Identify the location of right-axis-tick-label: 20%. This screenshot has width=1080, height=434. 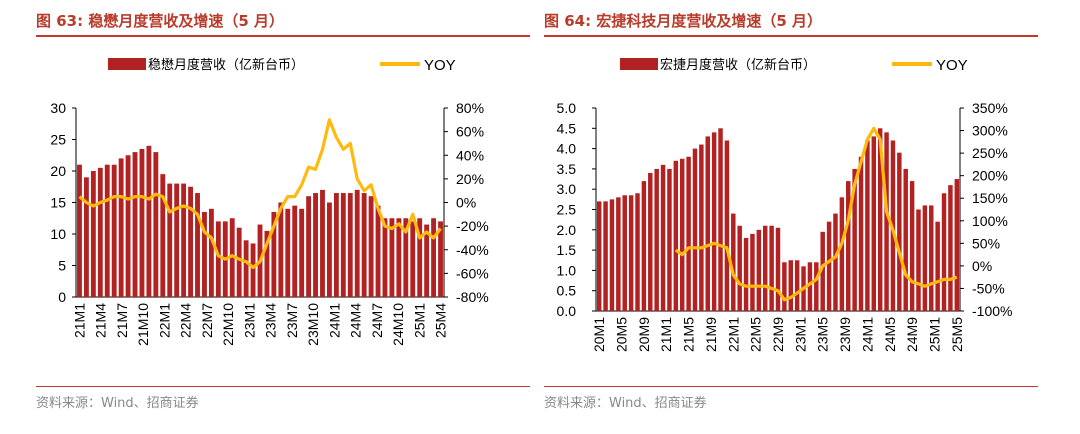
(470, 179).